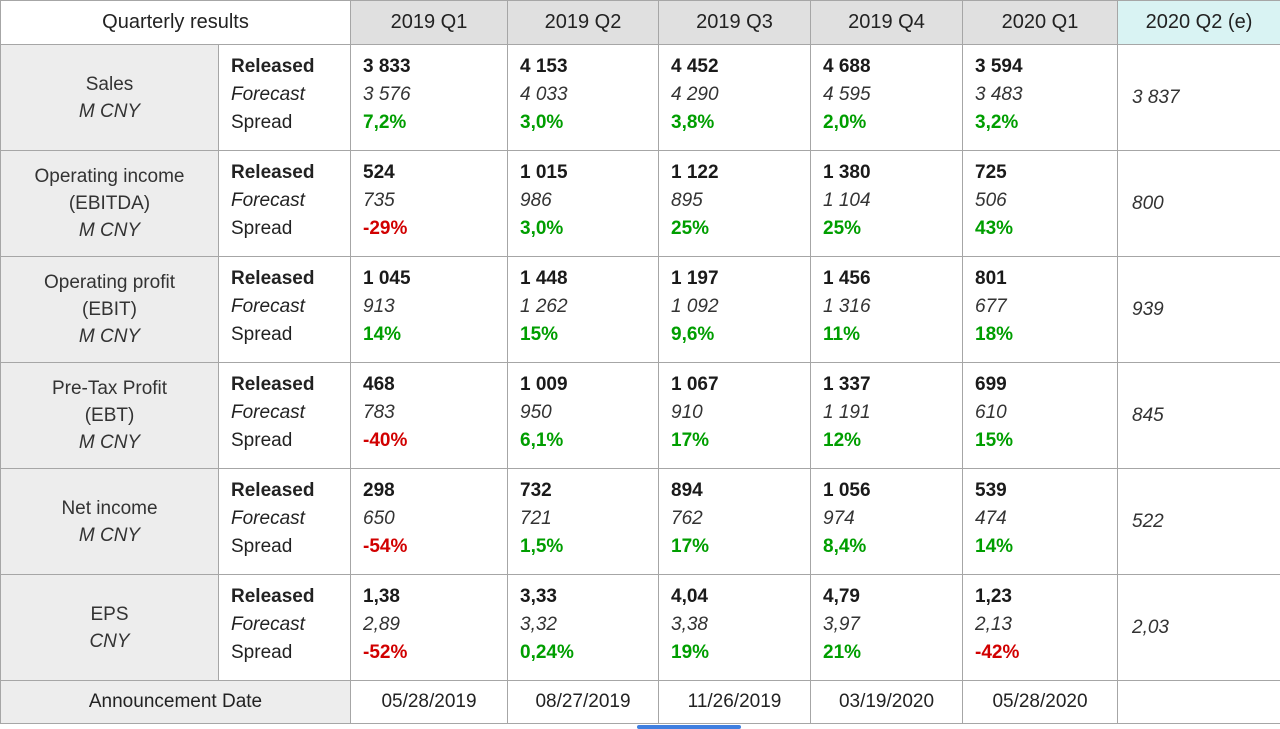  I want to click on forecast-value: 721, so click(536, 518).